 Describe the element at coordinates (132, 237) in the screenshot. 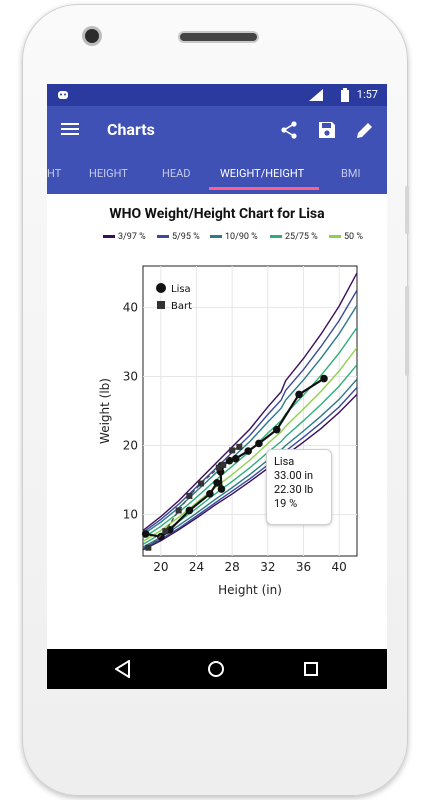

I see `legend-label: 3/97 %` at that location.